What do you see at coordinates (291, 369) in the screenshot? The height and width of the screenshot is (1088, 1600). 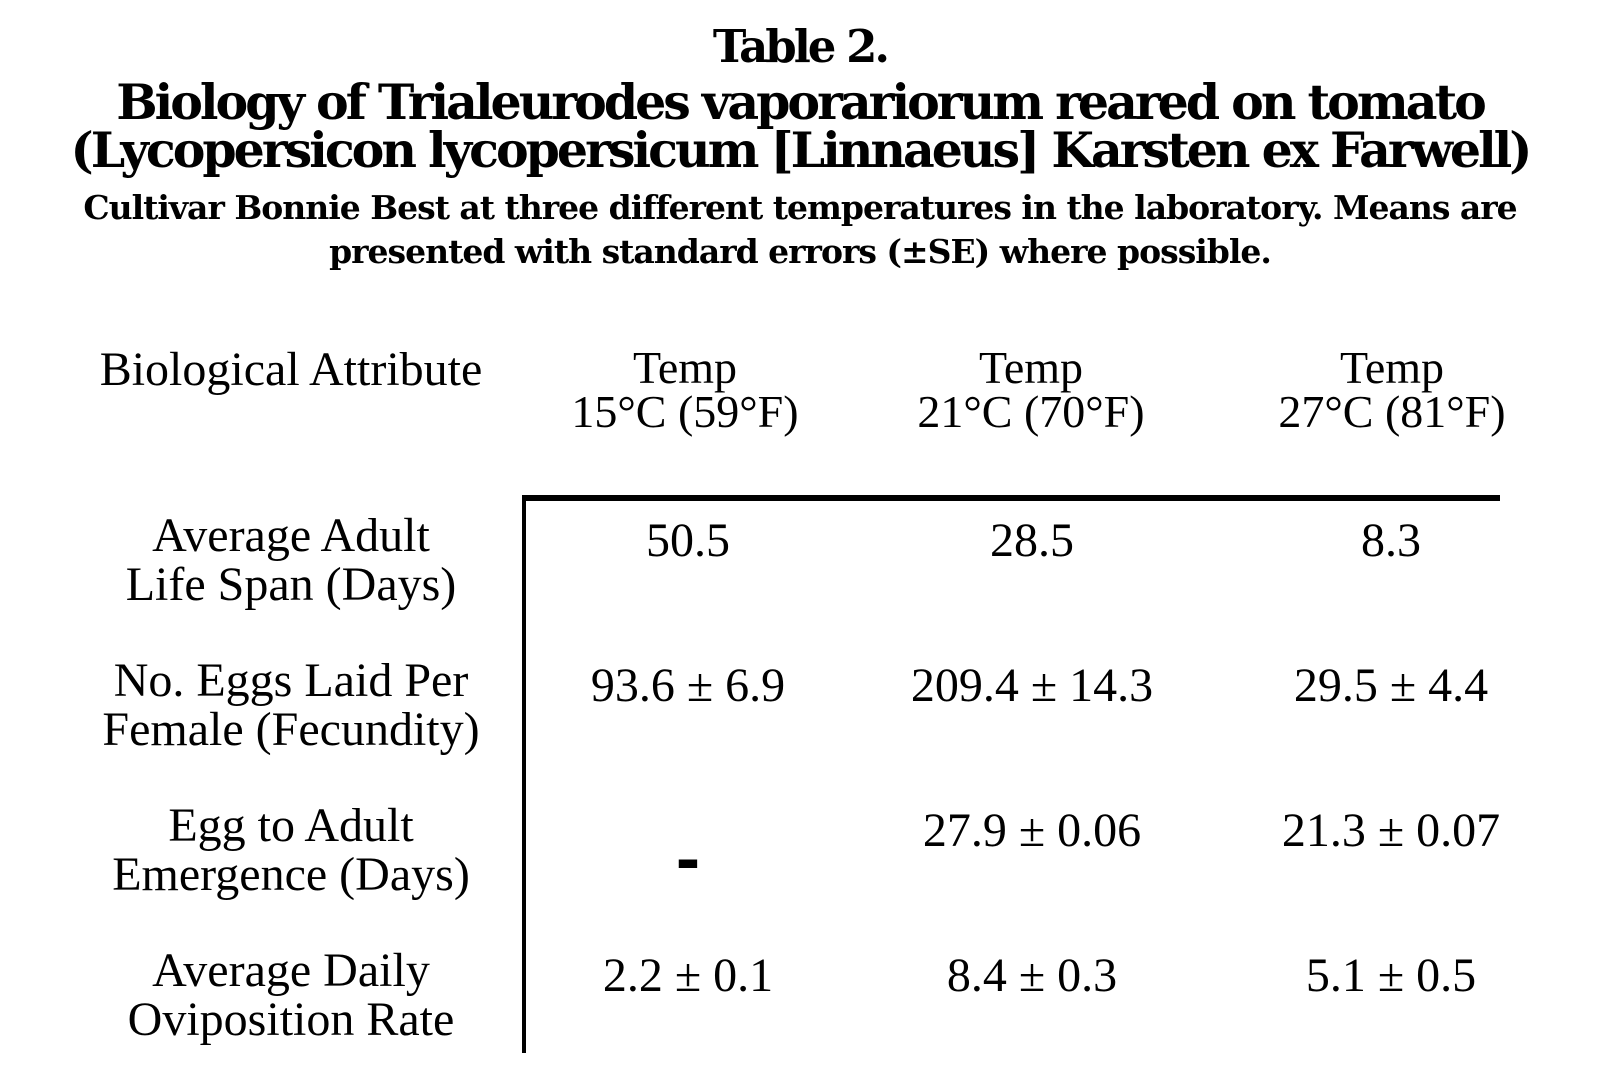 I see `column-header-biological-attribute: Biological Attribute` at bounding box center [291, 369].